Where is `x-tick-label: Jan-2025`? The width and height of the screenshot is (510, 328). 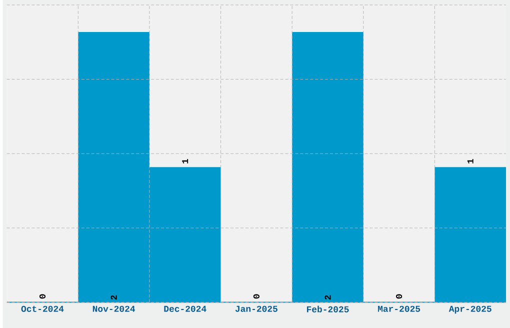 x-tick-label: Jan-2025 is located at coordinates (256, 309).